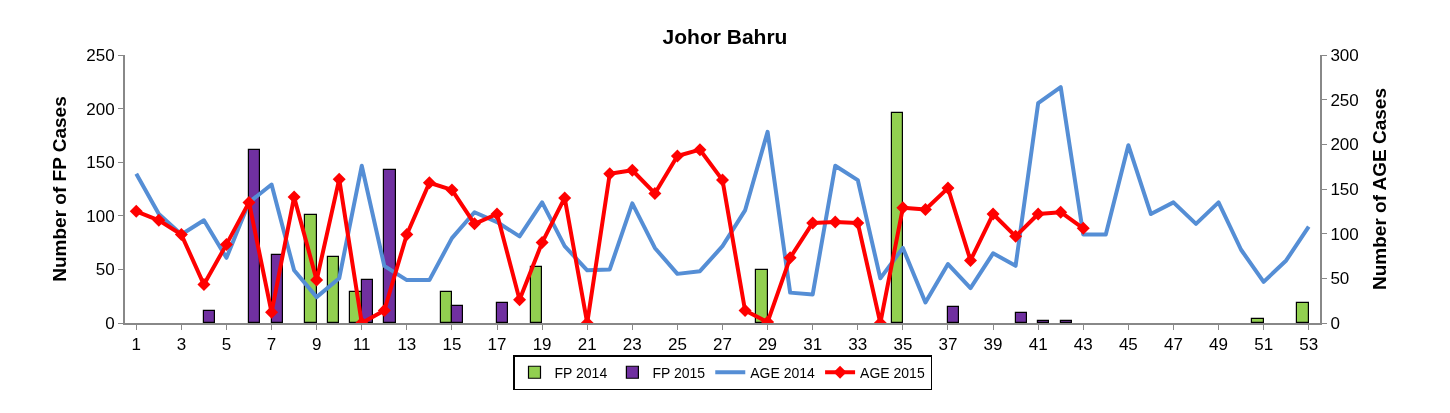  I want to click on x-tick-label: 51, so click(1264, 345).